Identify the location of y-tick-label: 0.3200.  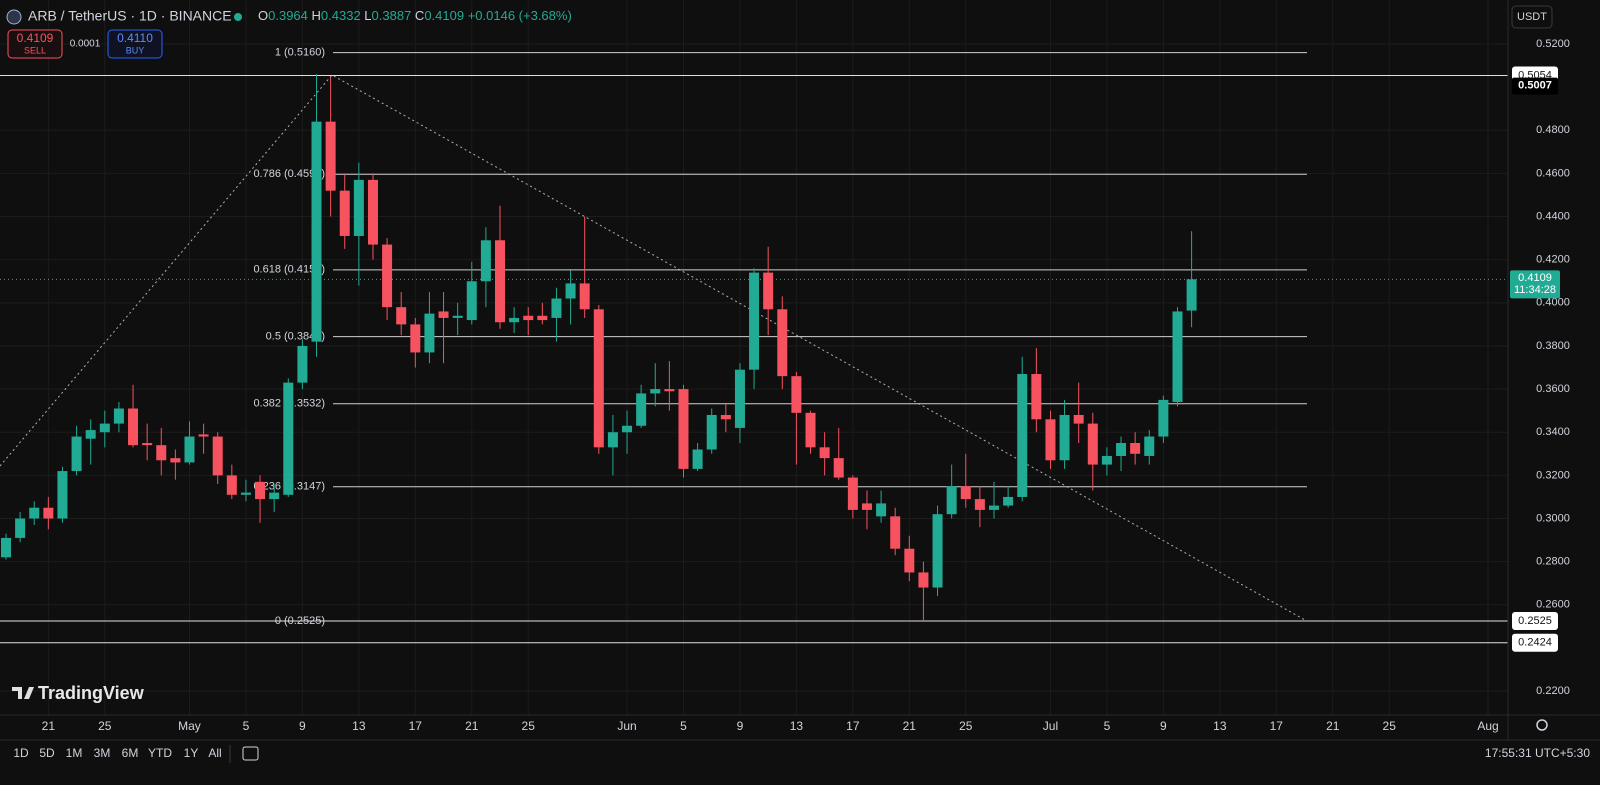
(1553, 475).